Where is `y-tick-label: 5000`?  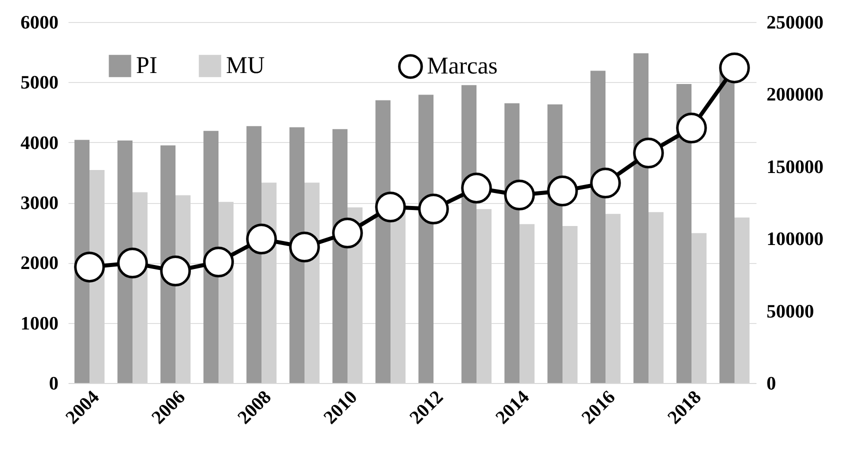 y-tick-label: 5000 is located at coordinates (39, 83).